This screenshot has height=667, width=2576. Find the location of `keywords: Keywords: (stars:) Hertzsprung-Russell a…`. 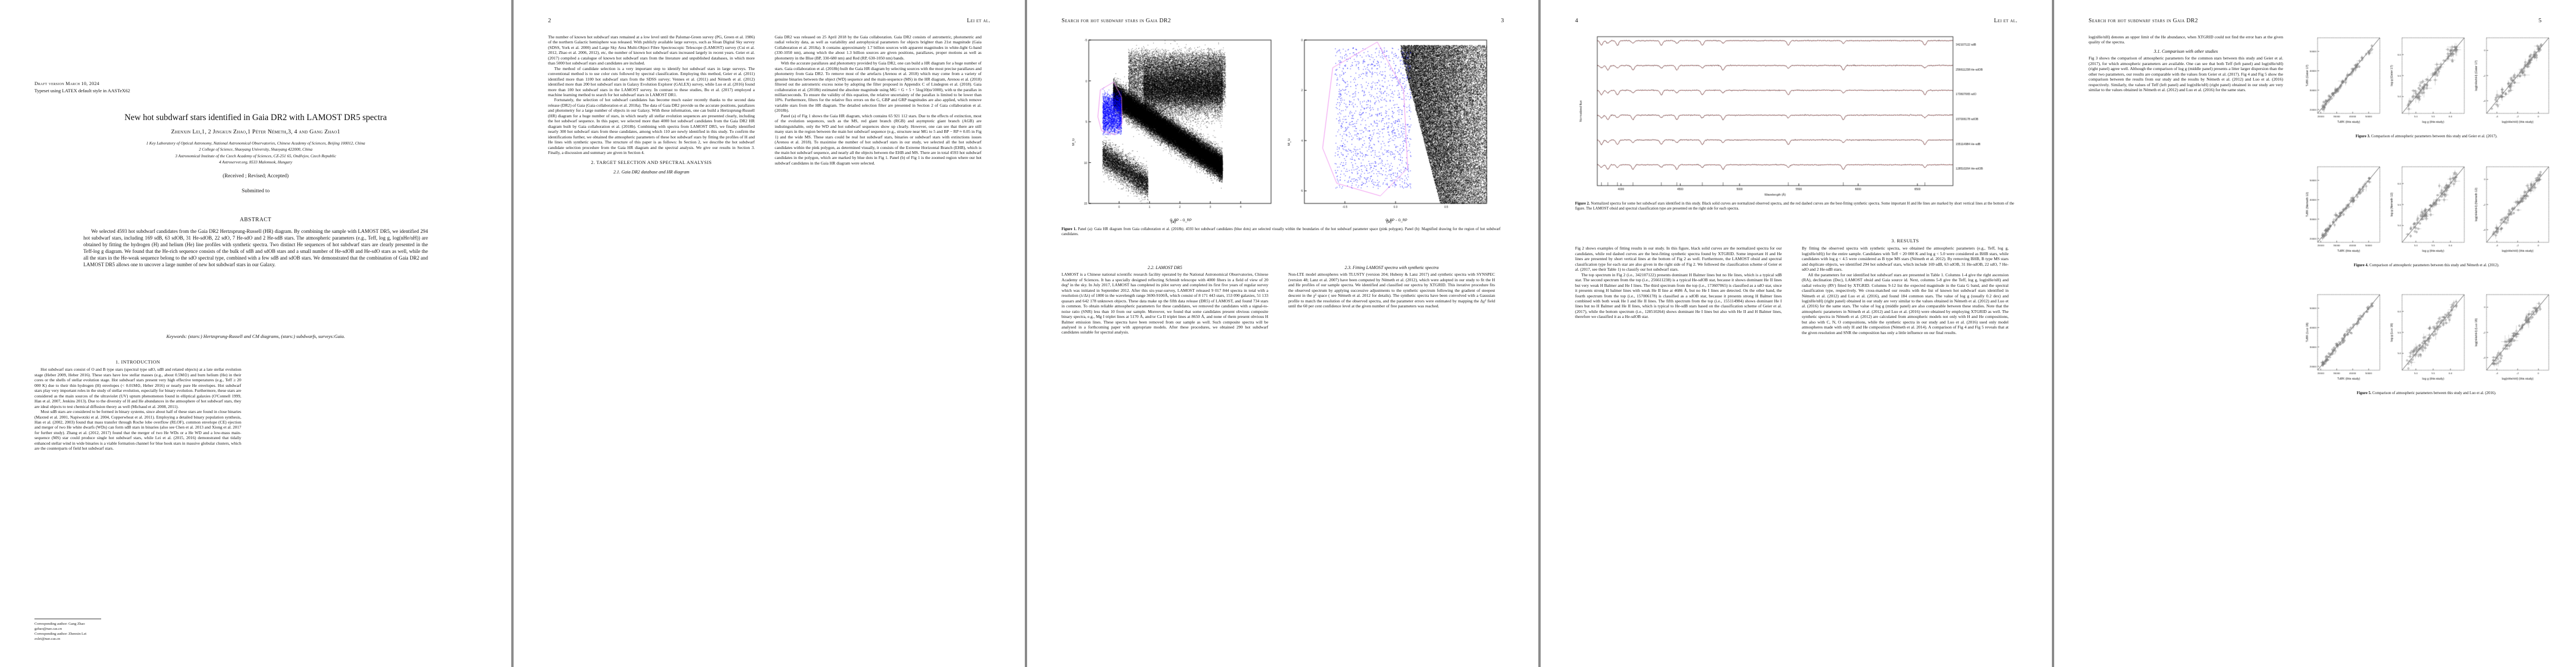

keywords: Keywords: (stars:) Hertzsprung-Russell a… is located at coordinates (255, 336).